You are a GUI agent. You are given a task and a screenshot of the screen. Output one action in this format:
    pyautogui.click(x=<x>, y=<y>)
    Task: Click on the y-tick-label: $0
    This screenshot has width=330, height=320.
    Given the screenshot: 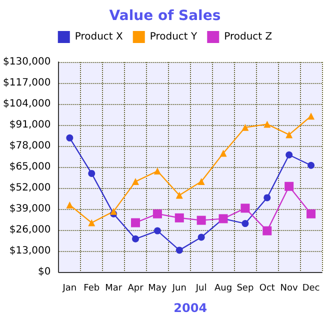 What is the action you would take?
    pyautogui.click(x=44, y=272)
    